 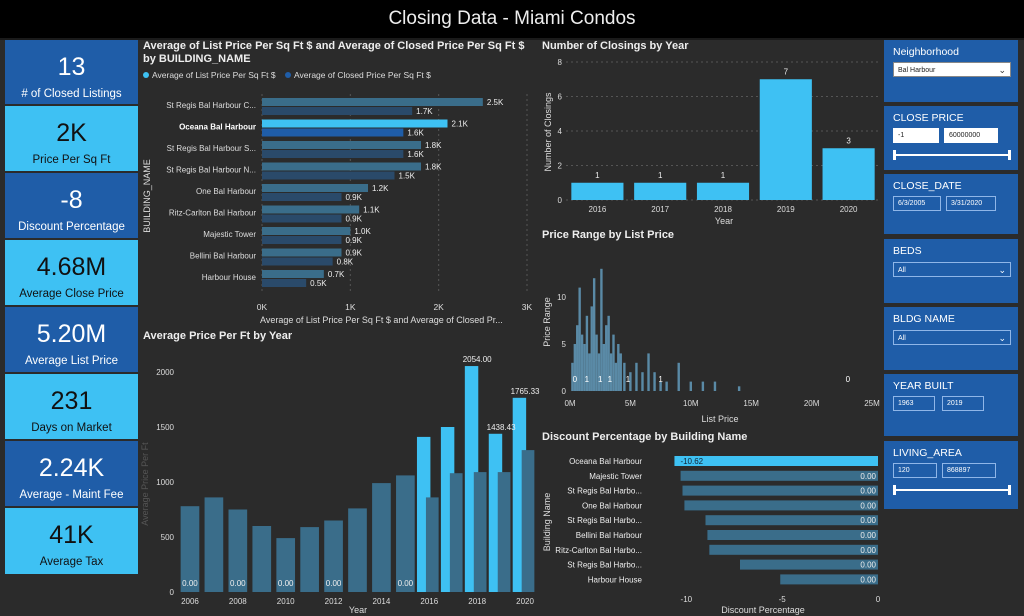 I want to click on living-area-slicer: LIVING_AREA 120 868897, so click(x=951, y=475).